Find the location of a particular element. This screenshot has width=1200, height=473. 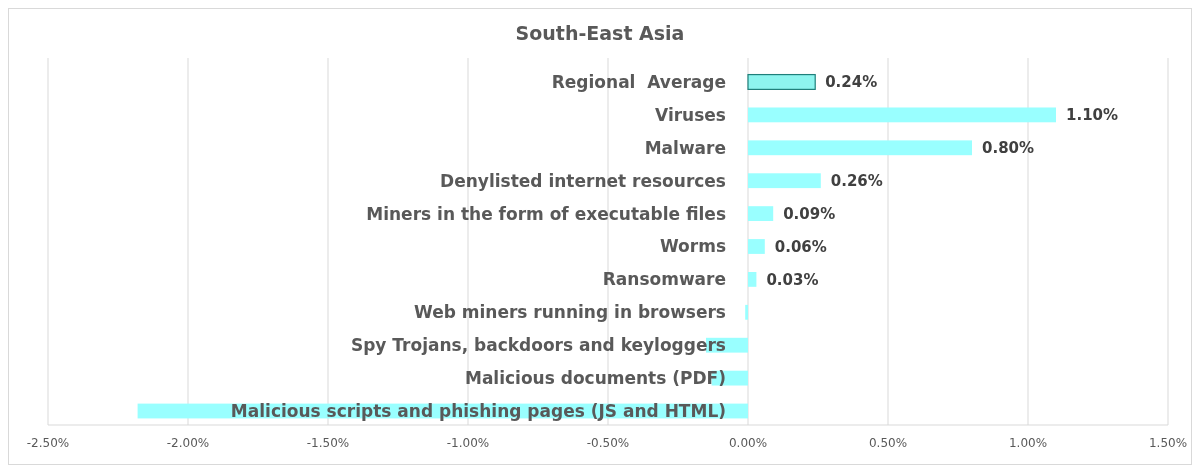

x-tick-label: 0.00% is located at coordinates (748, 443).